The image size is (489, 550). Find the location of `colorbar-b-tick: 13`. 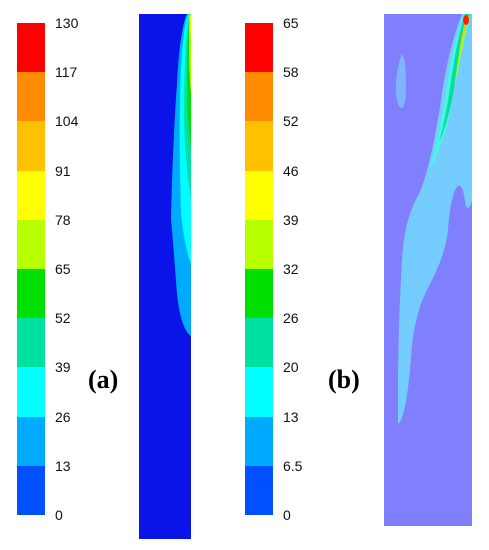

colorbar-b-tick: 13 is located at coordinates (291, 416).